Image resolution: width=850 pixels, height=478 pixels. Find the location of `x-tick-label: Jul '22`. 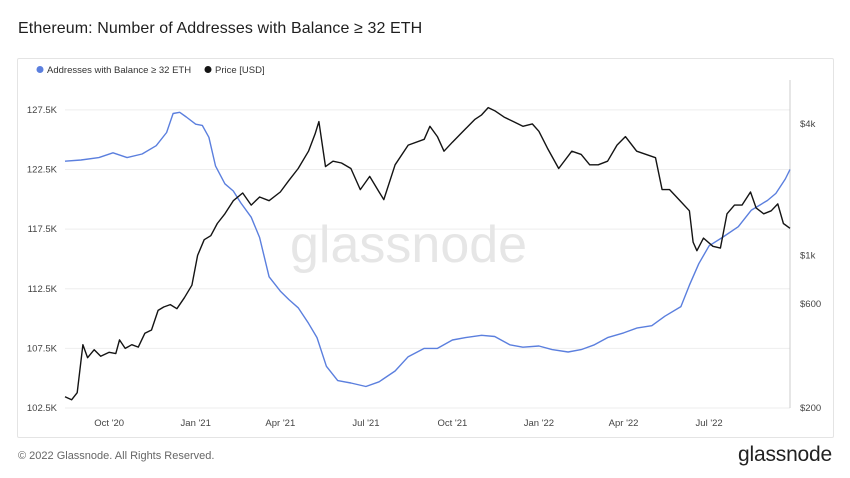

x-tick-label: Jul '22 is located at coordinates (709, 423).